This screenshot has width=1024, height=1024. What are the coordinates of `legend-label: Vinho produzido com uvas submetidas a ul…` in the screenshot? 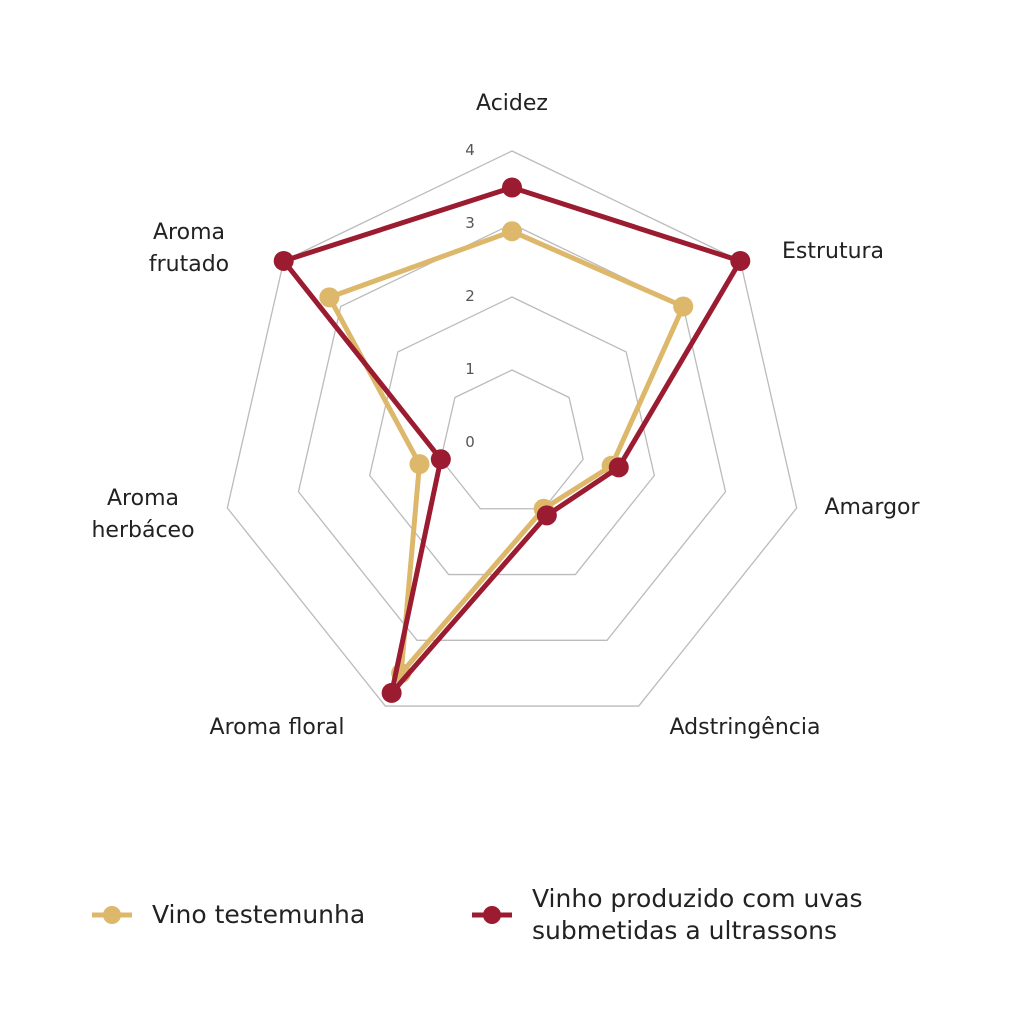 It's located at (697, 914).